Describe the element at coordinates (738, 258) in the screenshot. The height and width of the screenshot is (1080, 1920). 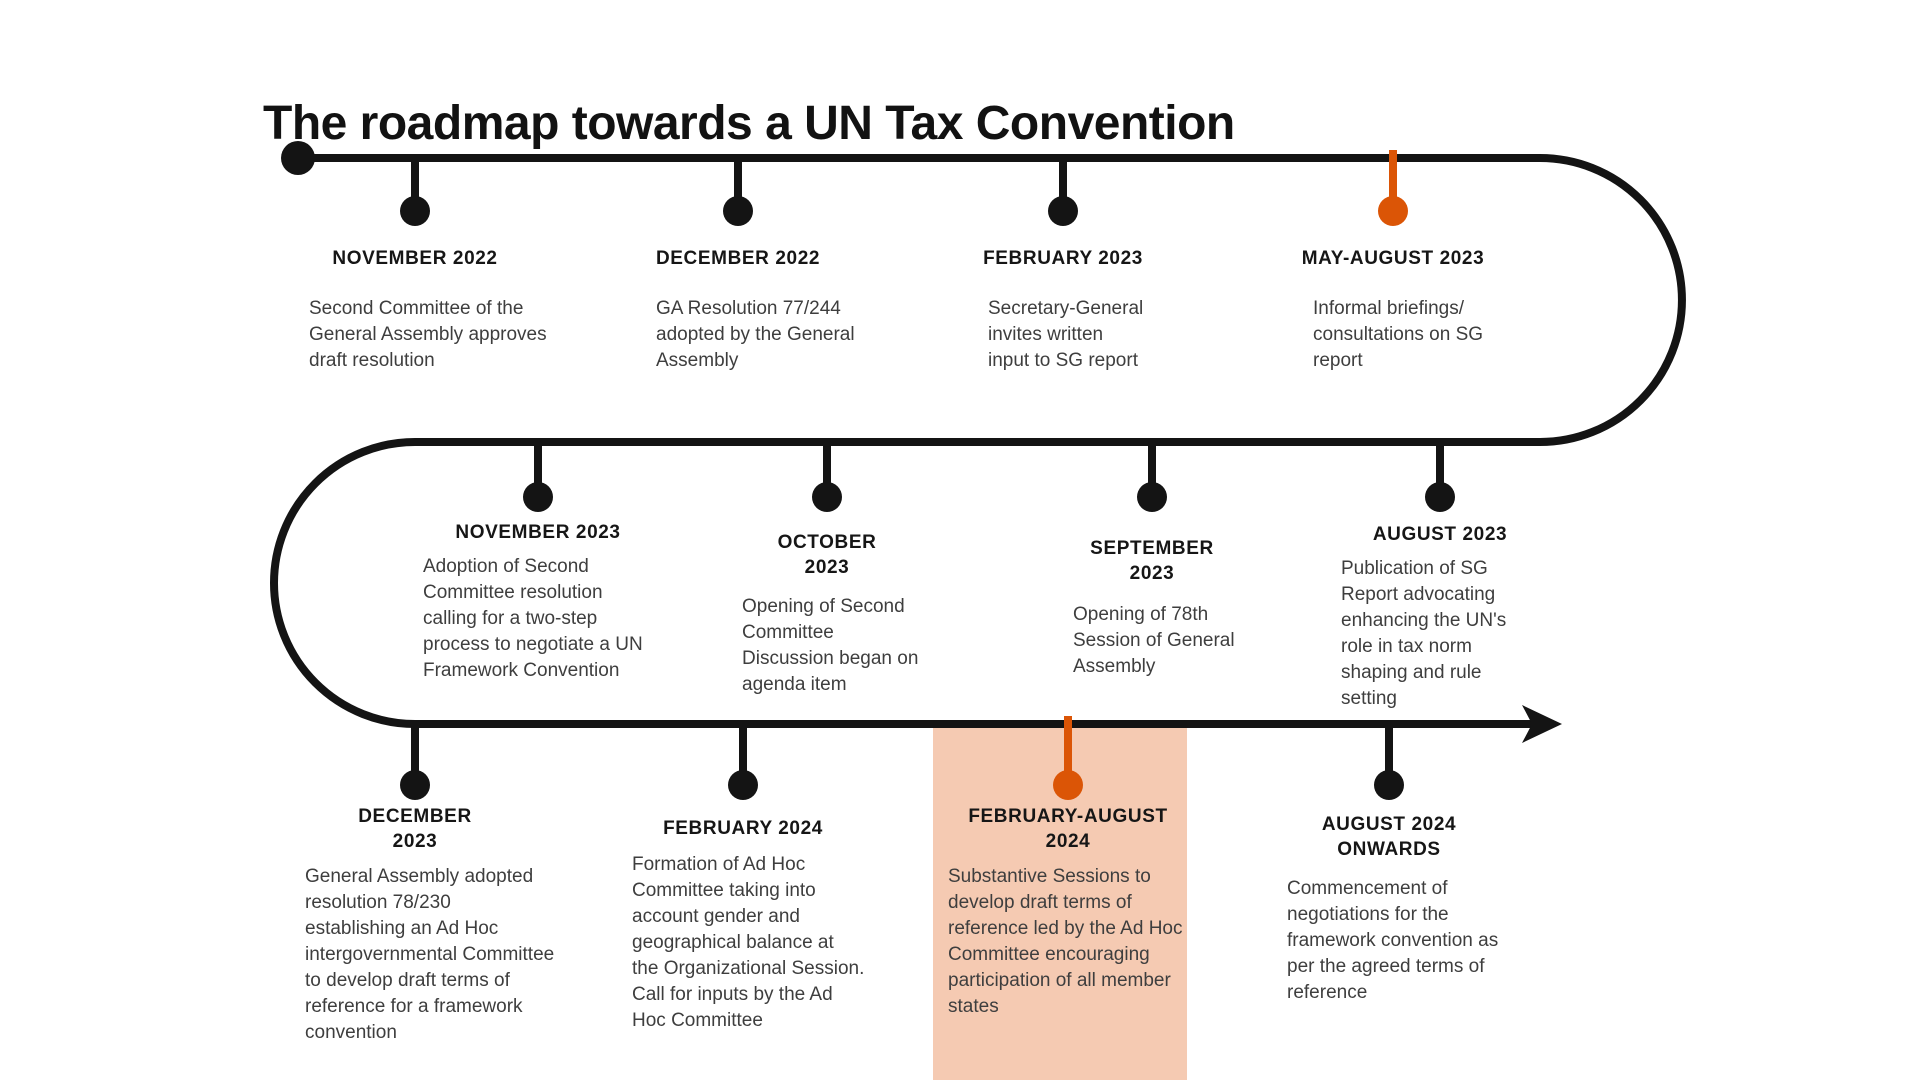
I see `event-date: DECEMBER 2022` at that location.